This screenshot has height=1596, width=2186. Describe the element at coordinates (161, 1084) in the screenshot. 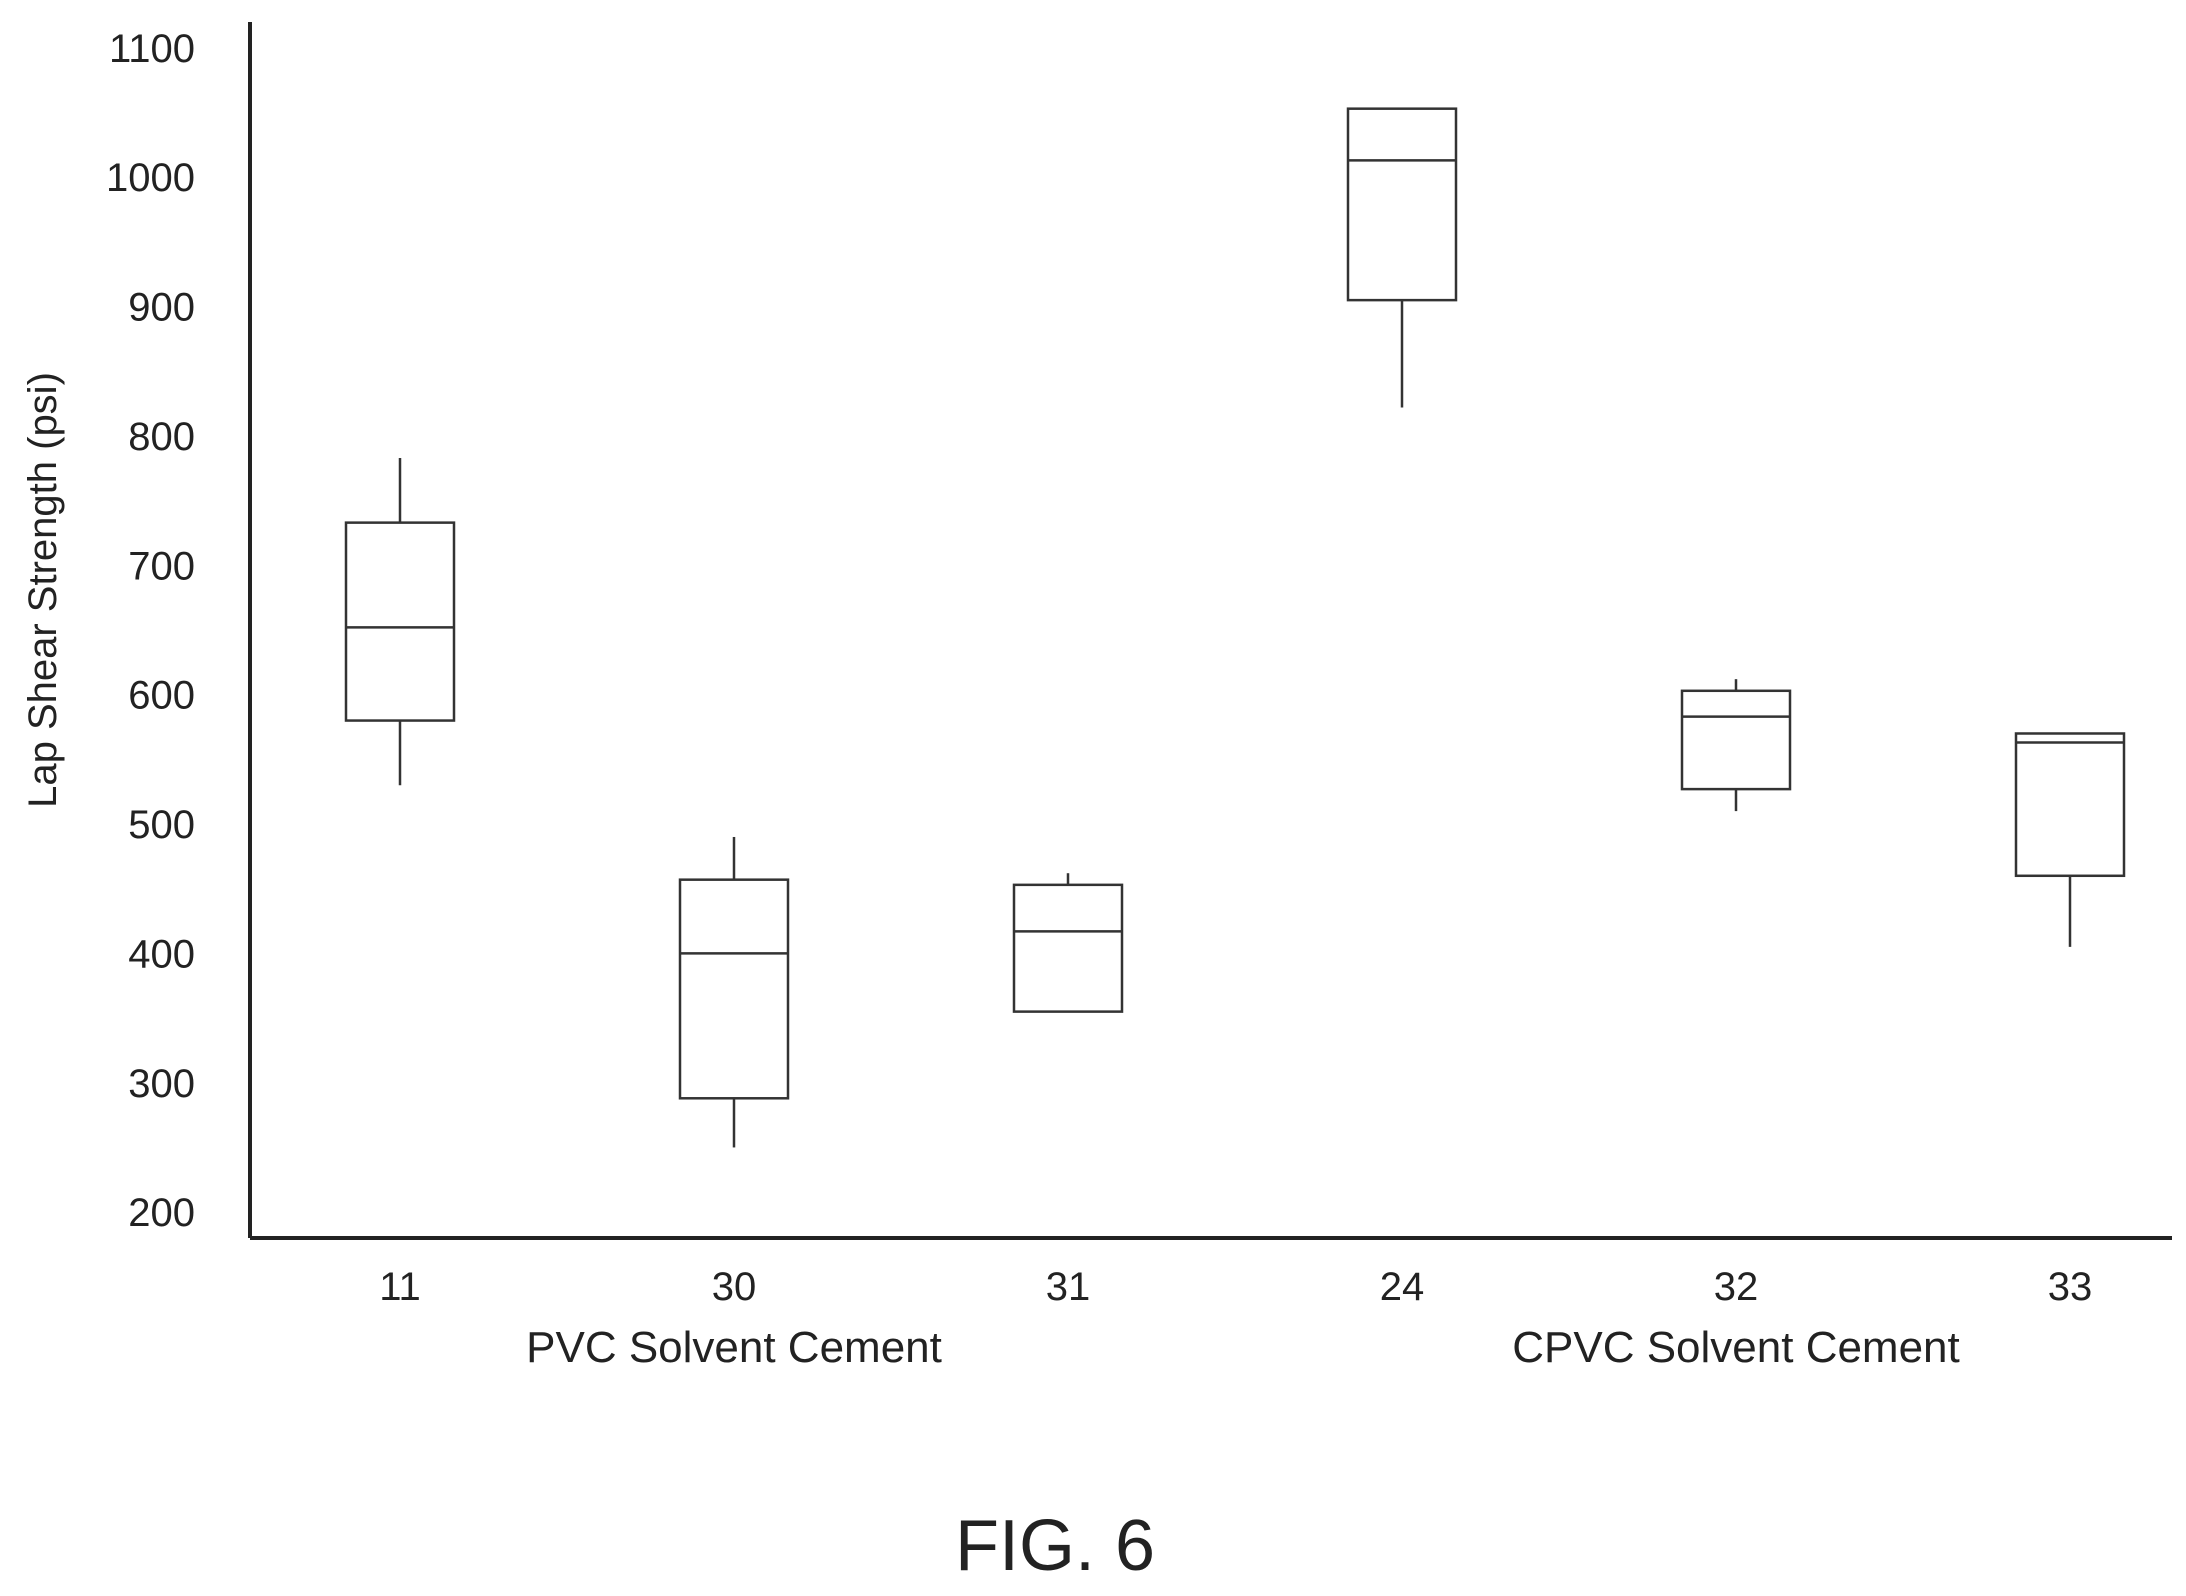

I see `y-tick-label: 300` at that location.